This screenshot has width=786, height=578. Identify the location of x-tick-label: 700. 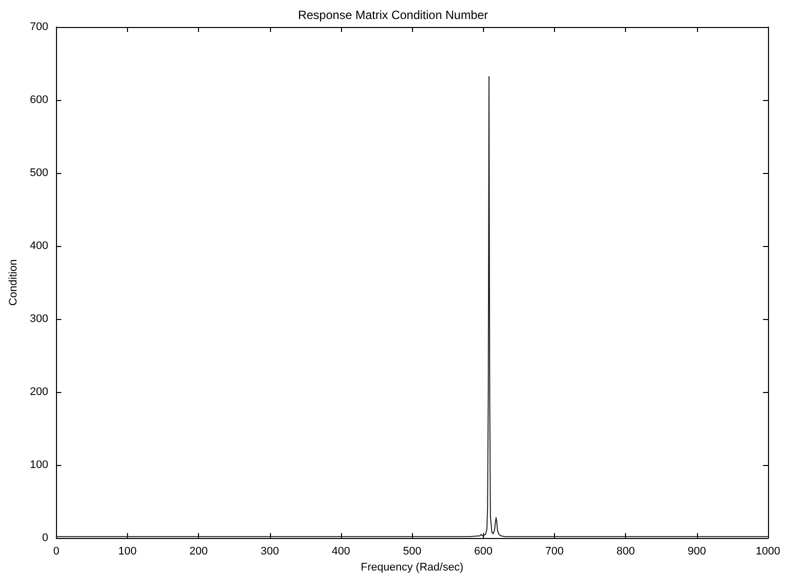
(554, 552).